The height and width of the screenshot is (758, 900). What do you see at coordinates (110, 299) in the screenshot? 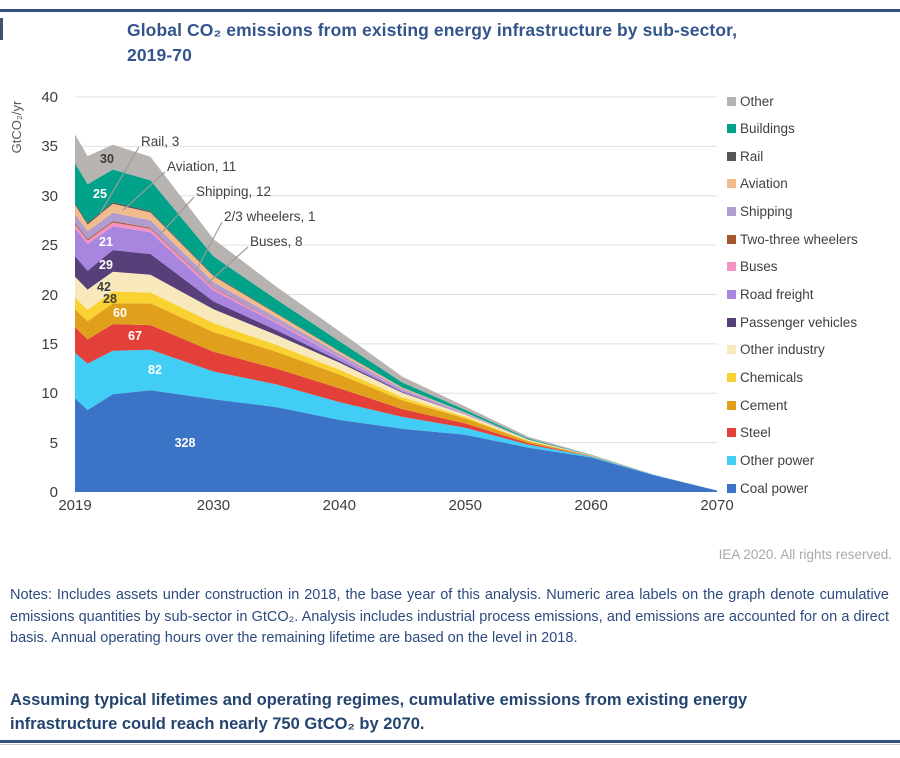
I see `area-label-28: 28` at bounding box center [110, 299].